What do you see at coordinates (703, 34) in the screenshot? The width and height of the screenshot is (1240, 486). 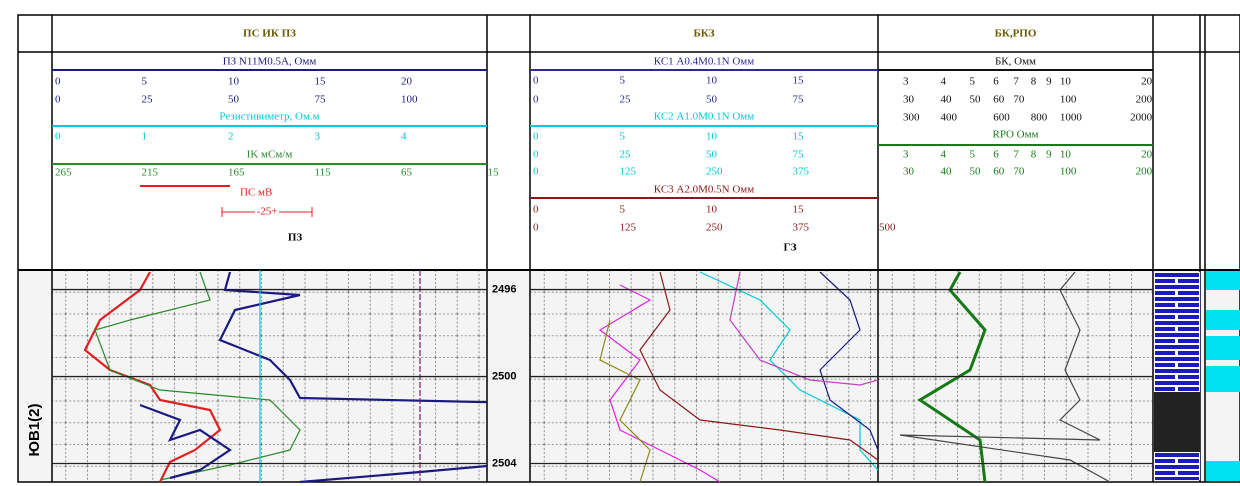 I see `track-title: БКЗ` at bounding box center [703, 34].